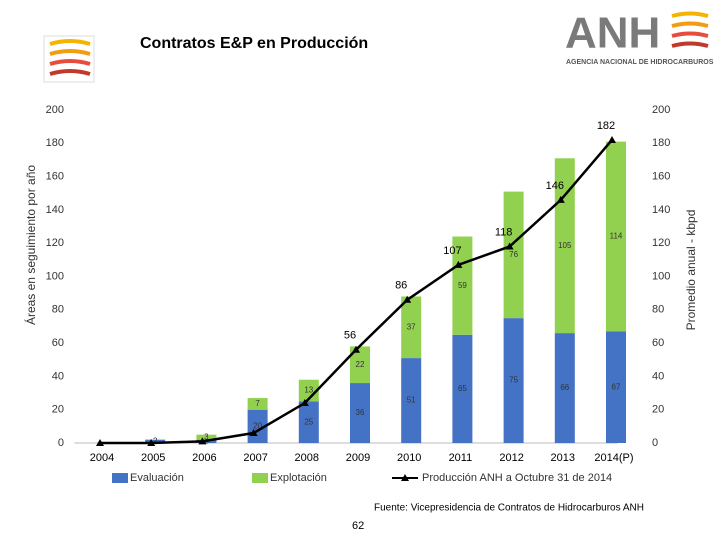  What do you see at coordinates (350, 336) in the screenshot?
I see `line-value-label: 56` at bounding box center [350, 336].